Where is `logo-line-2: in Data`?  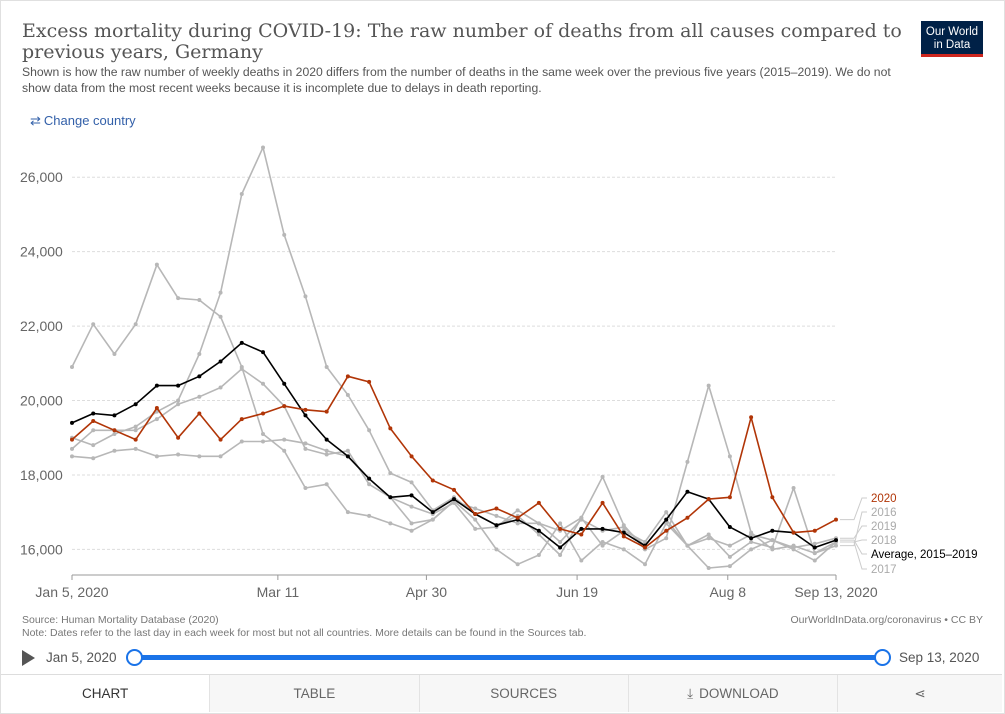 logo-line-2: in Data is located at coordinates (952, 44).